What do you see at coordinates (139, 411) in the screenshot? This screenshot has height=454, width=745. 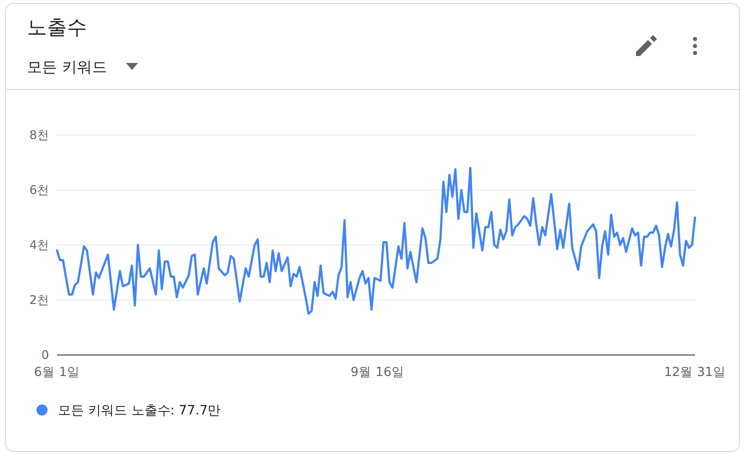 I see `legend-label: 모든 키워드 노출수: 77.7만` at bounding box center [139, 411].